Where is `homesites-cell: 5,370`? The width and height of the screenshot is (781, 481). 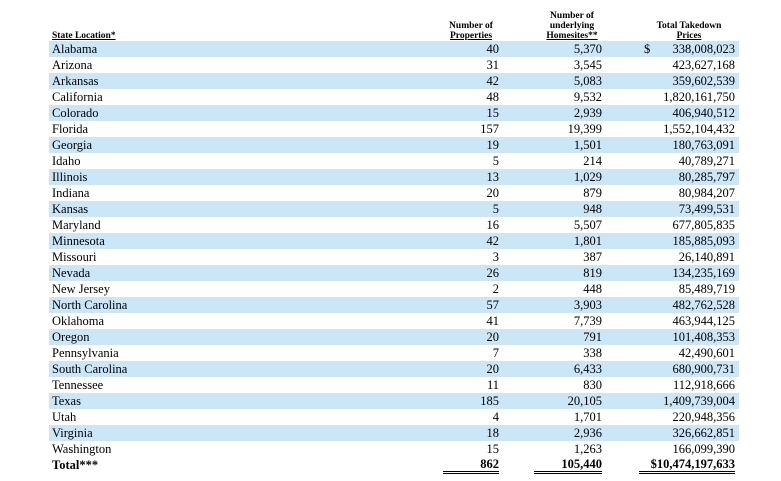 homesites-cell: 5,370 is located at coordinates (587, 49).